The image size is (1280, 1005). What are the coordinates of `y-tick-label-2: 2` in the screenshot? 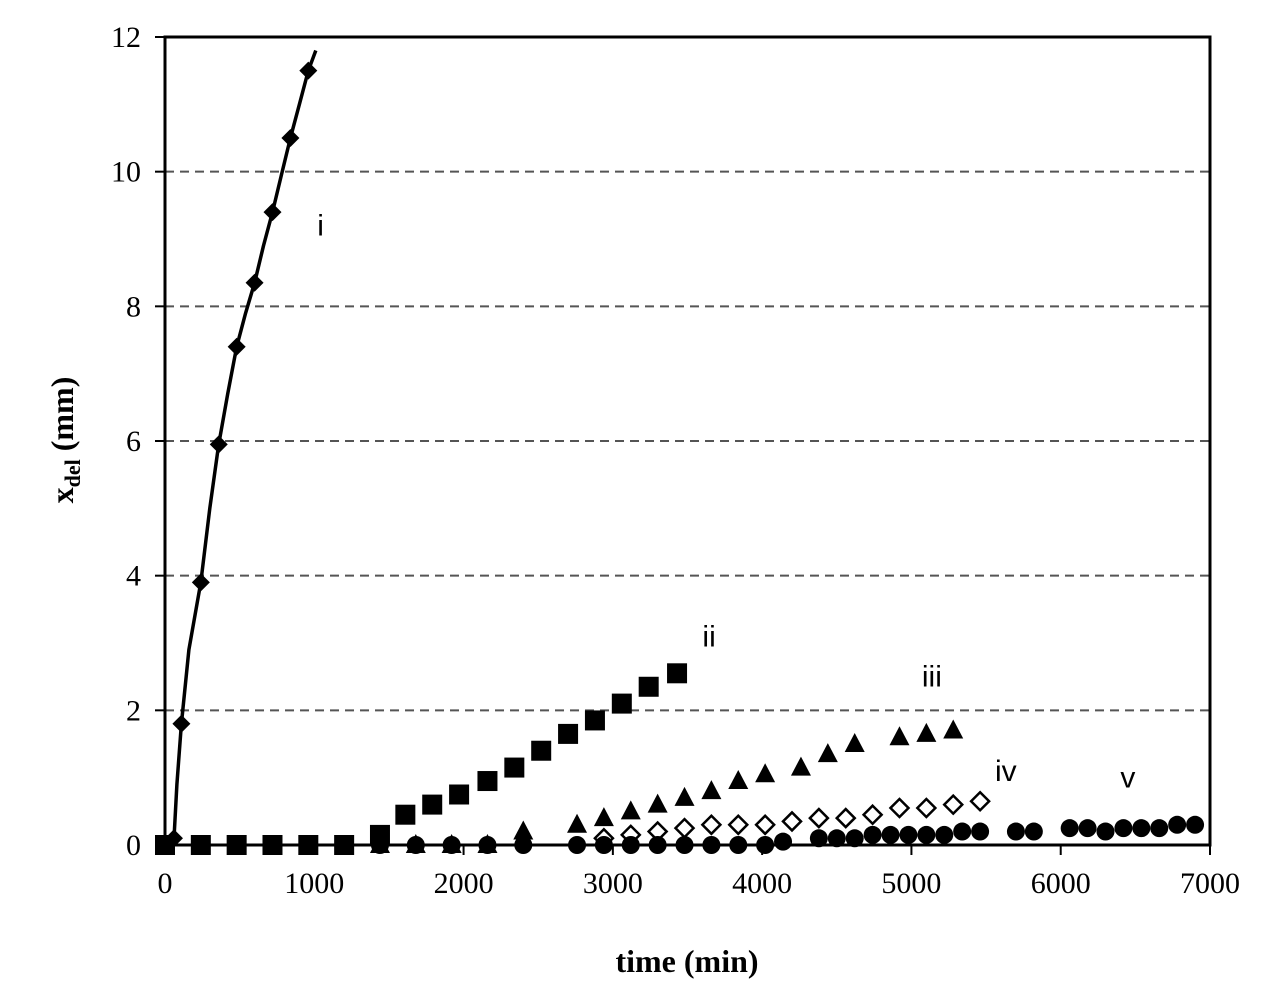 It's located at (133, 710).